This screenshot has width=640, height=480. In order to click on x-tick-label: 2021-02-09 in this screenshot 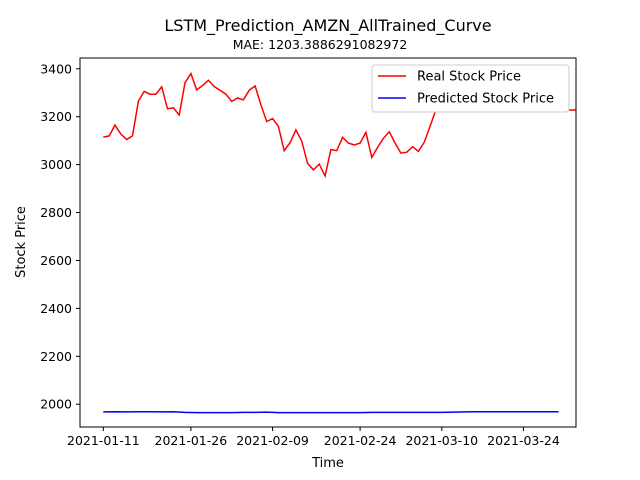, I will do `click(272, 440)`.